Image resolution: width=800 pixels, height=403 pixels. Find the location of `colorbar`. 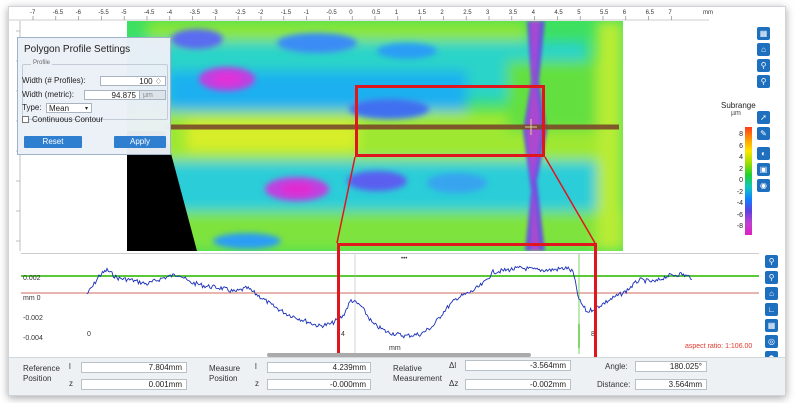

colorbar is located at coordinates (748, 181).